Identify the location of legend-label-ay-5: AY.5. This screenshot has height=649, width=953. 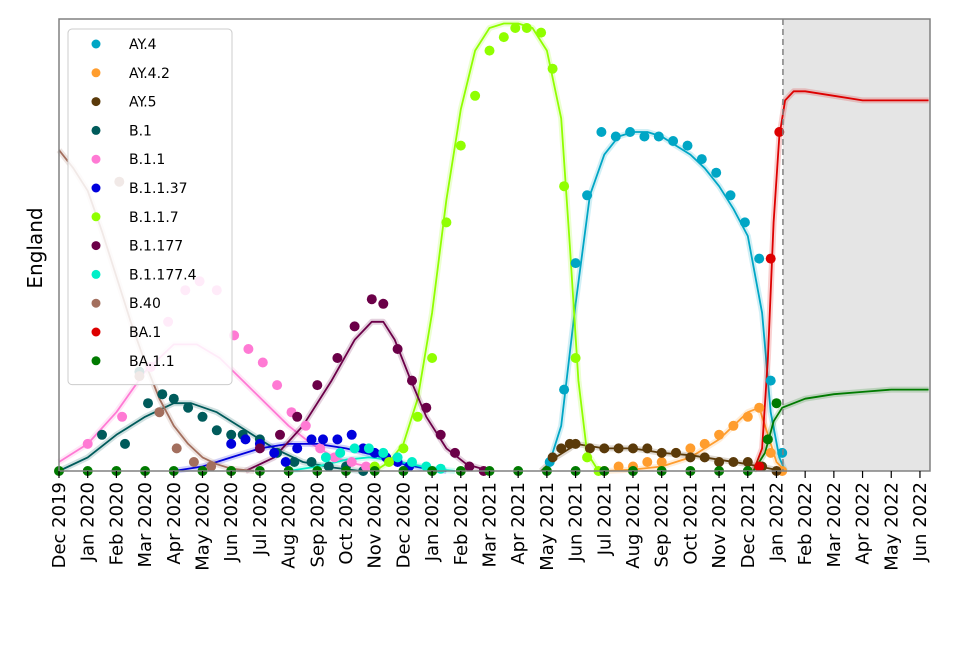
(143, 103).